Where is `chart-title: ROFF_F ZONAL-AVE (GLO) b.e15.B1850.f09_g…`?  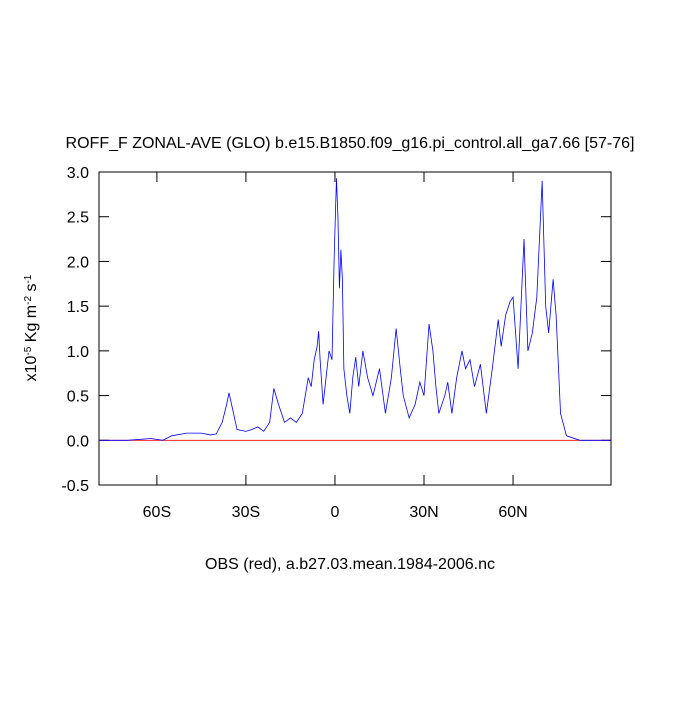 chart-title: ROFF_F ZONAL-AVE (GLO) b.e15.B1850.f09_g… is located at coordinates (350, 143).